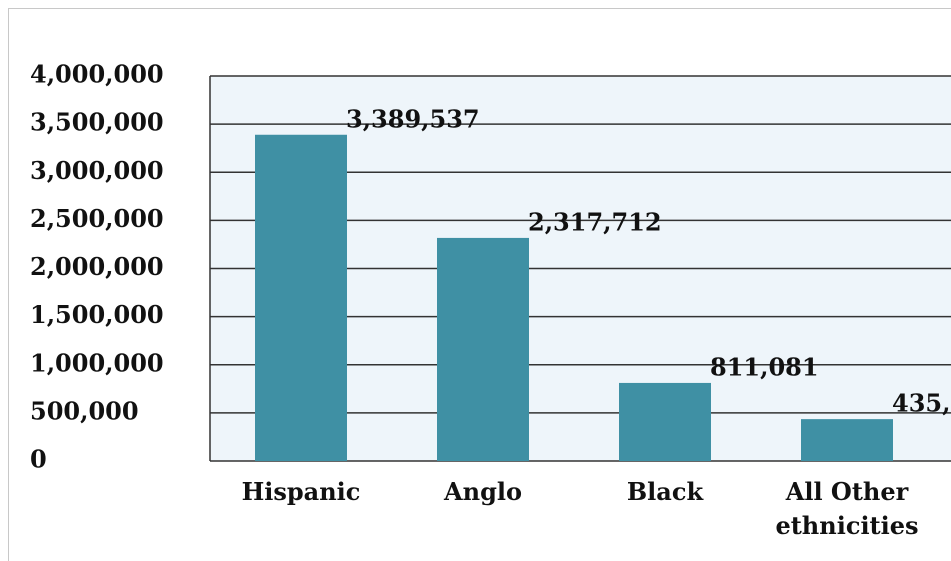 This screenshot has height=561, width=951. What do you see at coordinates (97, 170) in the screenshot?
I see `y-tick-label: 3,000,000` at bounding box center [97, 170].